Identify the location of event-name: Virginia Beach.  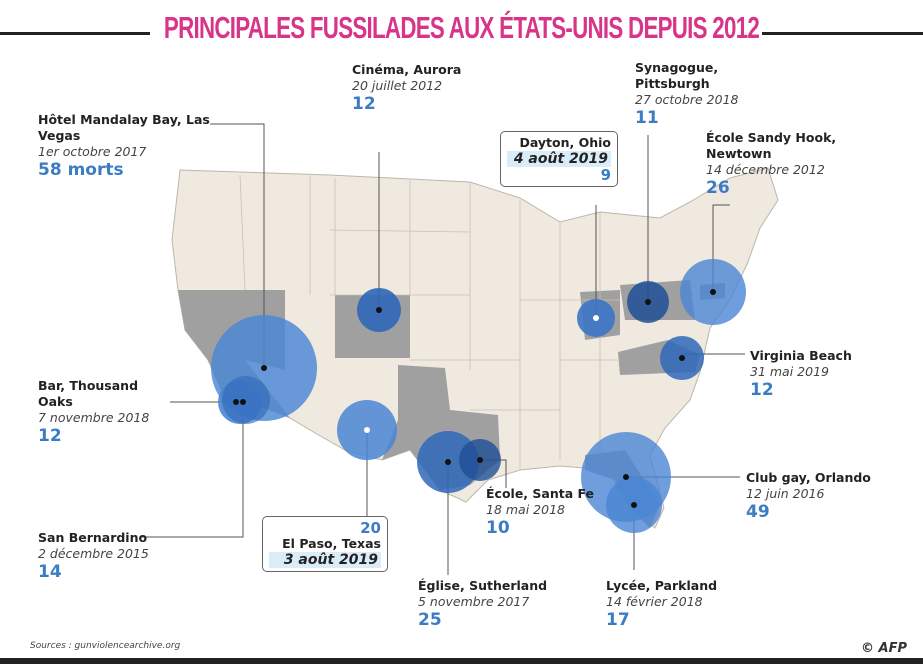
(801, 355).